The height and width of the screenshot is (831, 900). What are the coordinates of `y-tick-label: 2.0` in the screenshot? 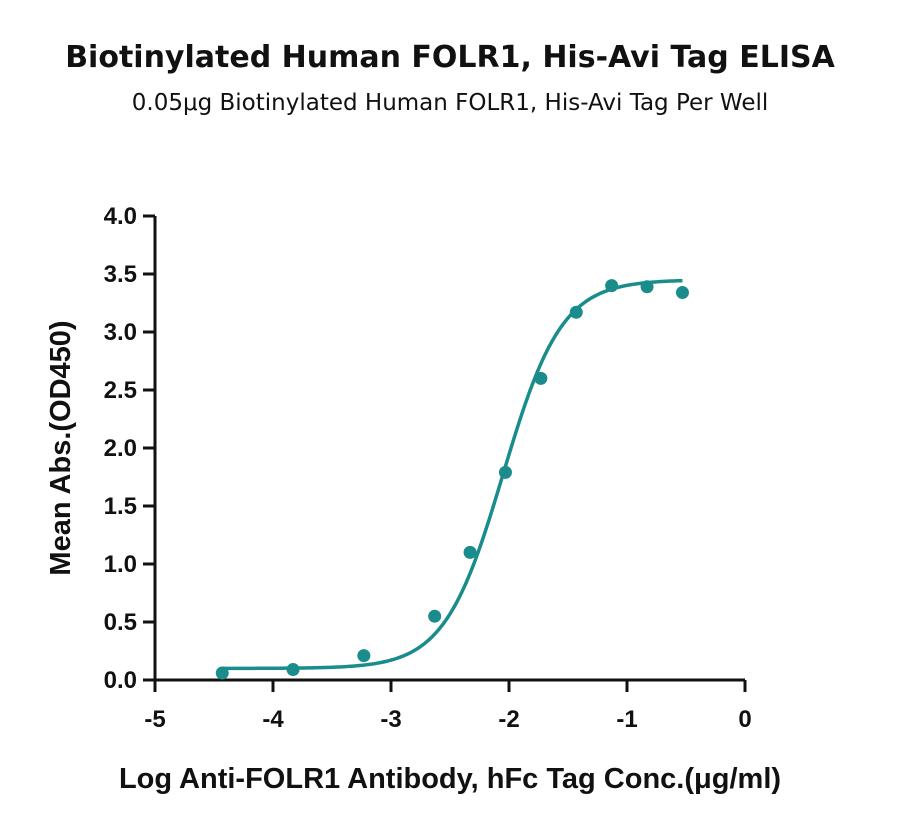 It's located at (120, 448).